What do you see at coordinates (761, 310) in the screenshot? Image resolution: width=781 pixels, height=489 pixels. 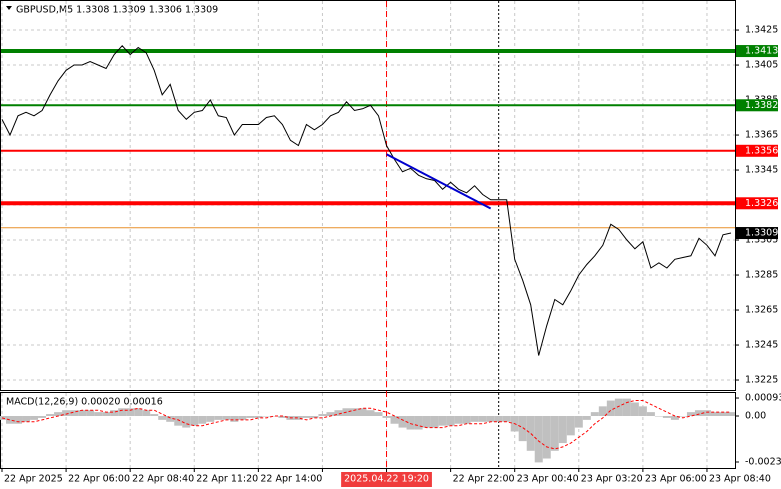 I see `y-tick-label: 1.3265` at bounding box center [761, 310].